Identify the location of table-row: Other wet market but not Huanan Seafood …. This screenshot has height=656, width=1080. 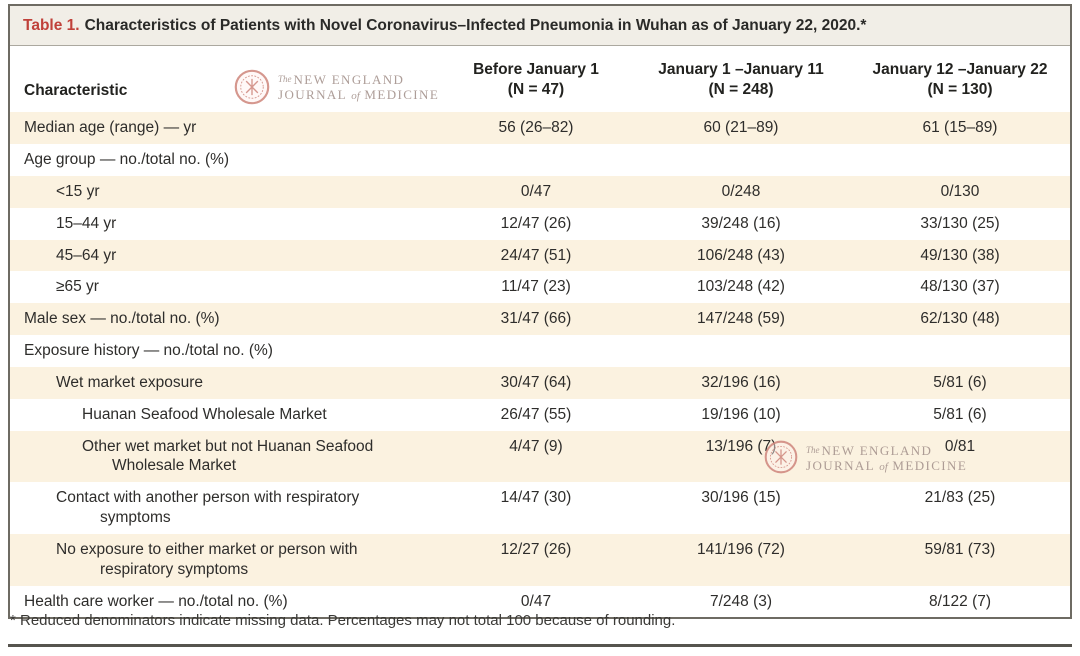
(540, 456).